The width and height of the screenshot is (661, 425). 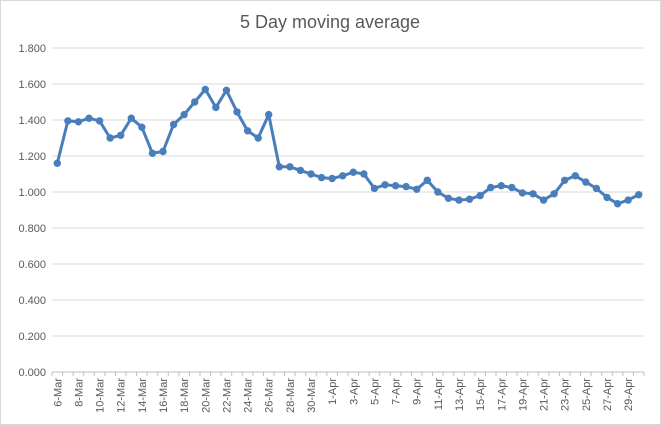 What do you see at coordinates (291, 395) in the screenshot?
I see `x-tick-label: 28-Mar` at bounding box center [291, 395].